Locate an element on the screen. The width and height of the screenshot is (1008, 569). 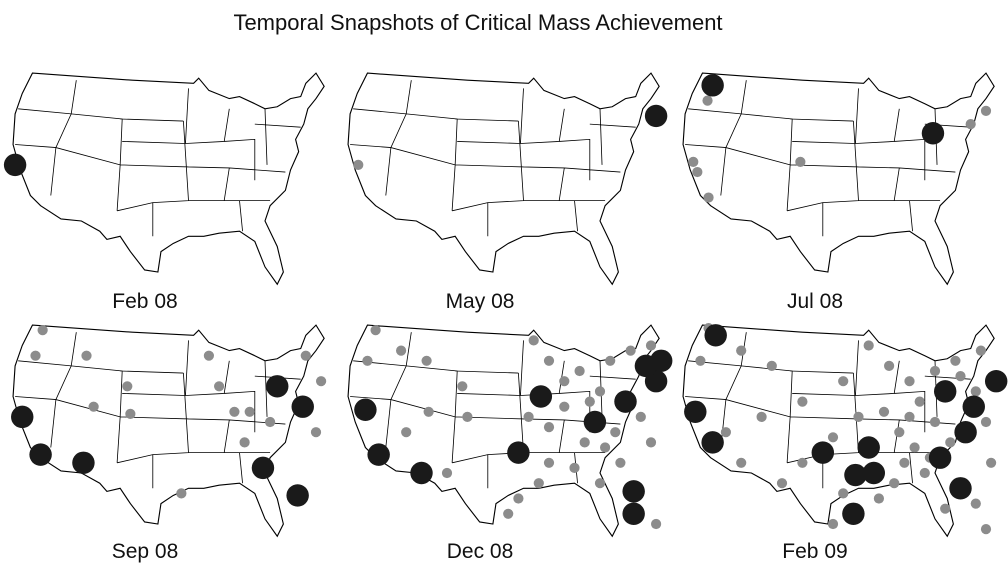
panel-label: Dec 08 is located at coordinates (480, 551).